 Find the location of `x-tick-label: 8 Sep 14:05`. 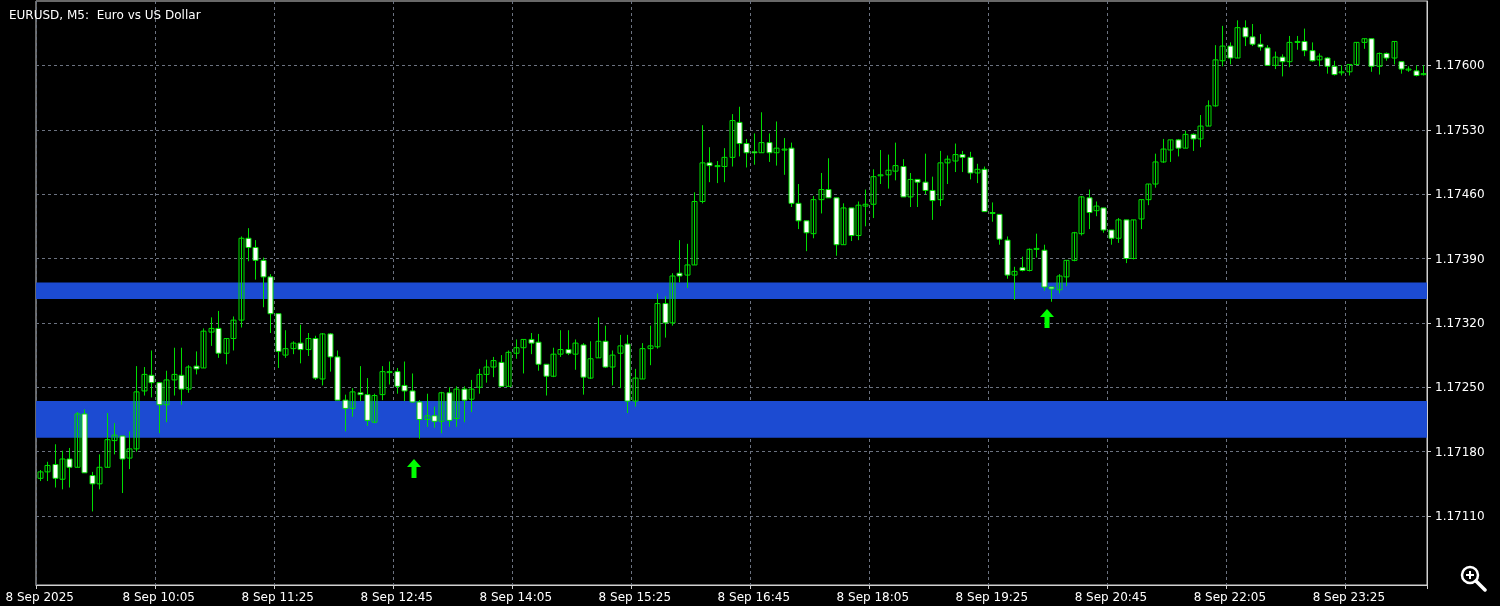

x-tick-label: 8 Sep 14:05 is located at coordinates (516, 597).